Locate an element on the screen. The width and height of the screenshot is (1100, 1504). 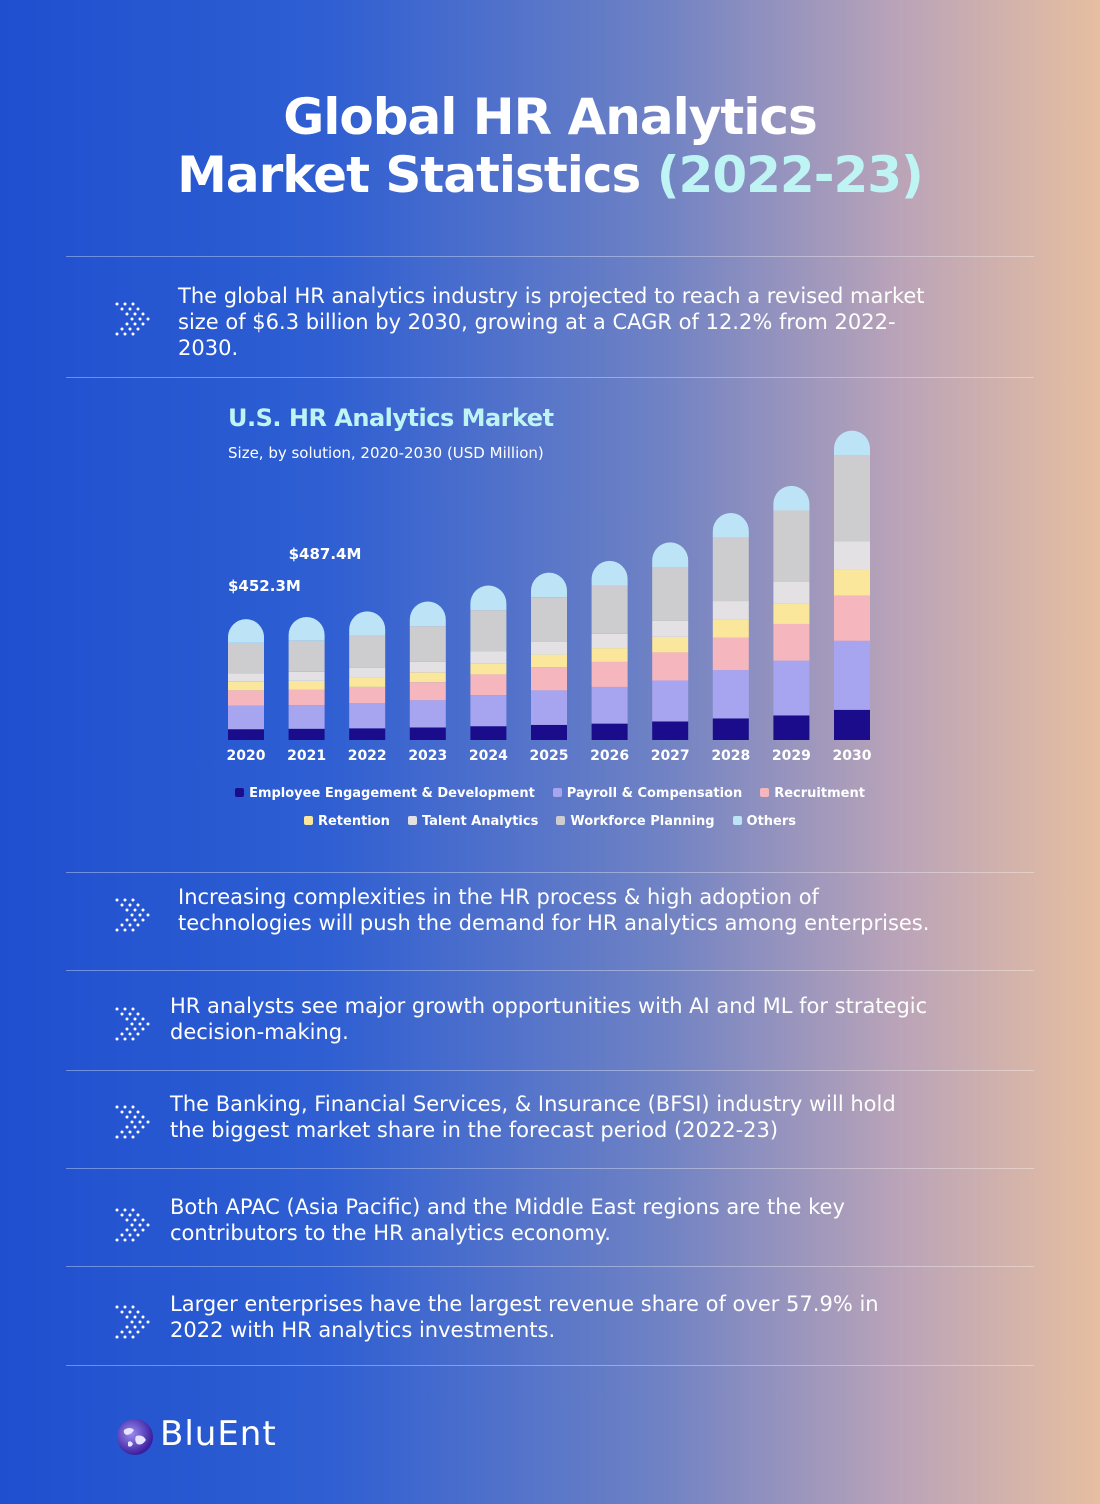
bar-segment-2028-talent-analytics is located at coordinates (730, 610).